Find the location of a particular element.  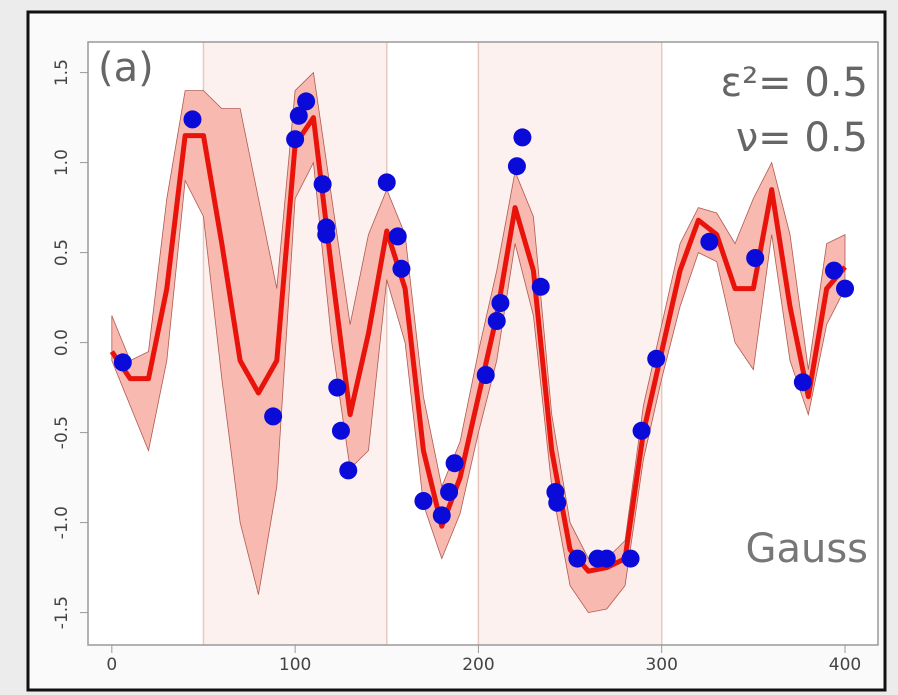

y-tick-label: 0.0 is located at coordinates (62, 342).